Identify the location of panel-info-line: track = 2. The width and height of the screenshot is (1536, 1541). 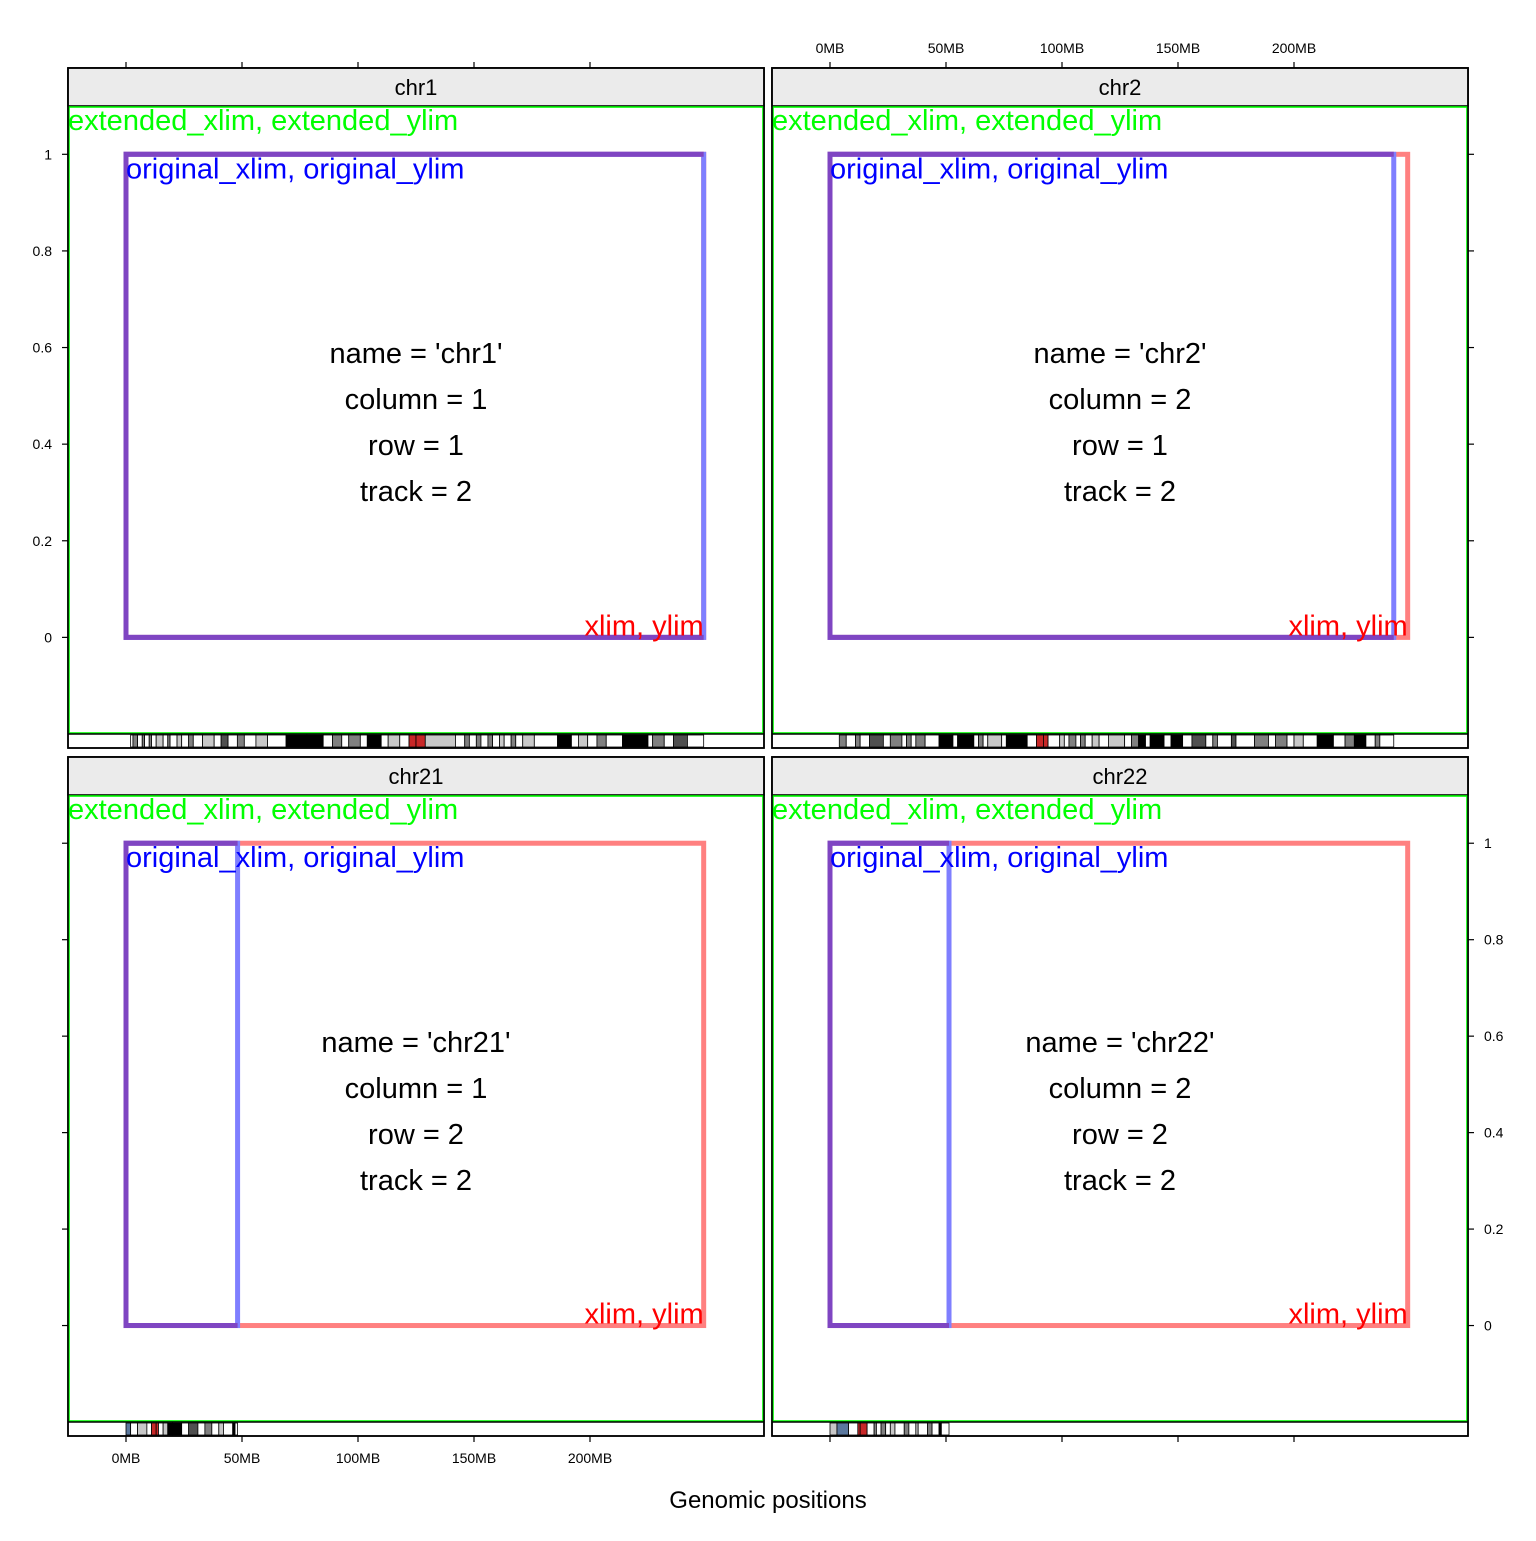
(1120, 1181).